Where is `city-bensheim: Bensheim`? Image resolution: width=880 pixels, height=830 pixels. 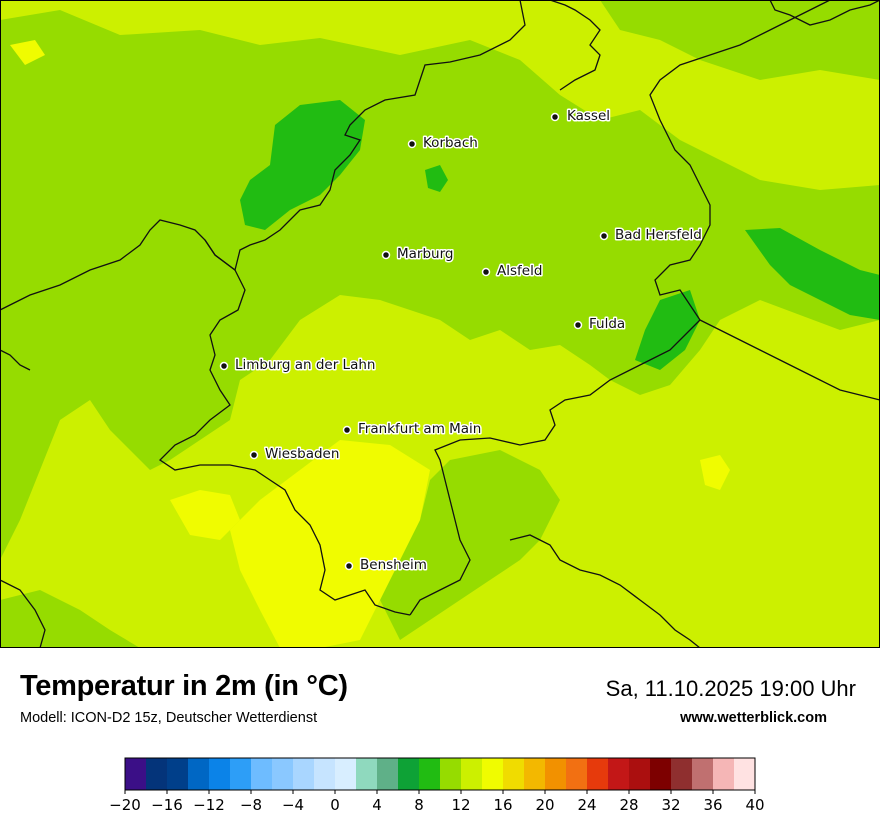 city-bensheim: Bensheim is located at coordinates (386, 565).